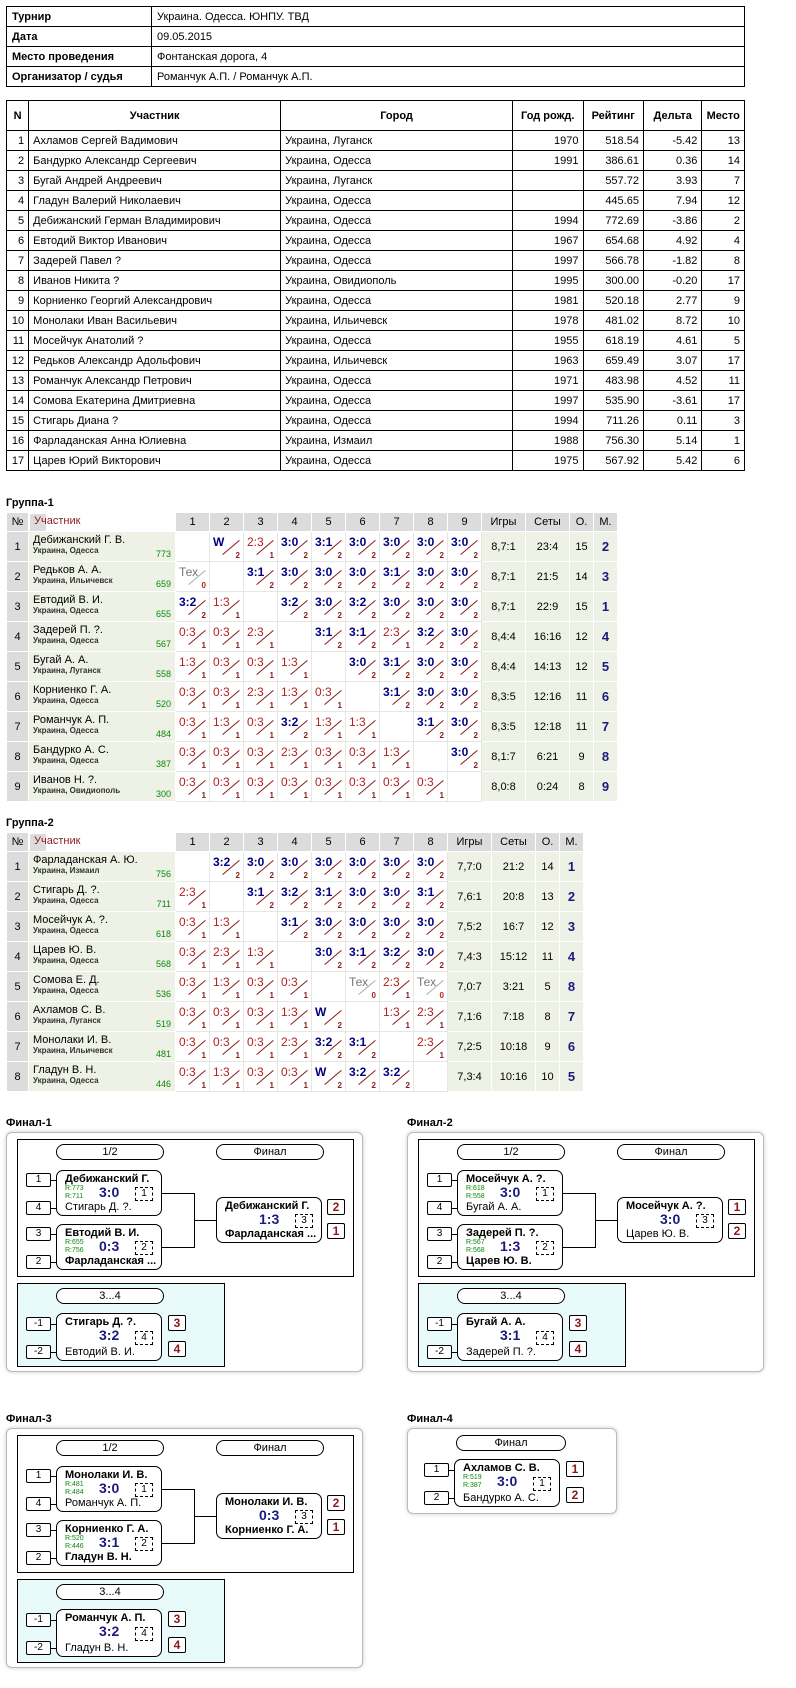 This screenshot has width=796, height=1688. Describe the element at coordinates (66, 870) in the screenshot. I see `participant-city: Украина, Измаил` at that location.